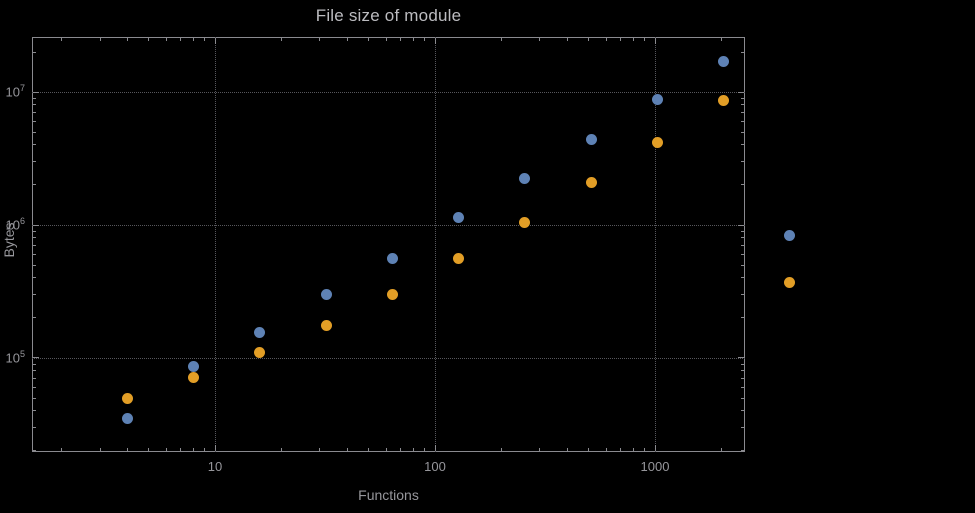  What do you see at coordinates (435, 466) in the screenshot?
I see `x-tick-label: 100` at bounding box center [435, 466].